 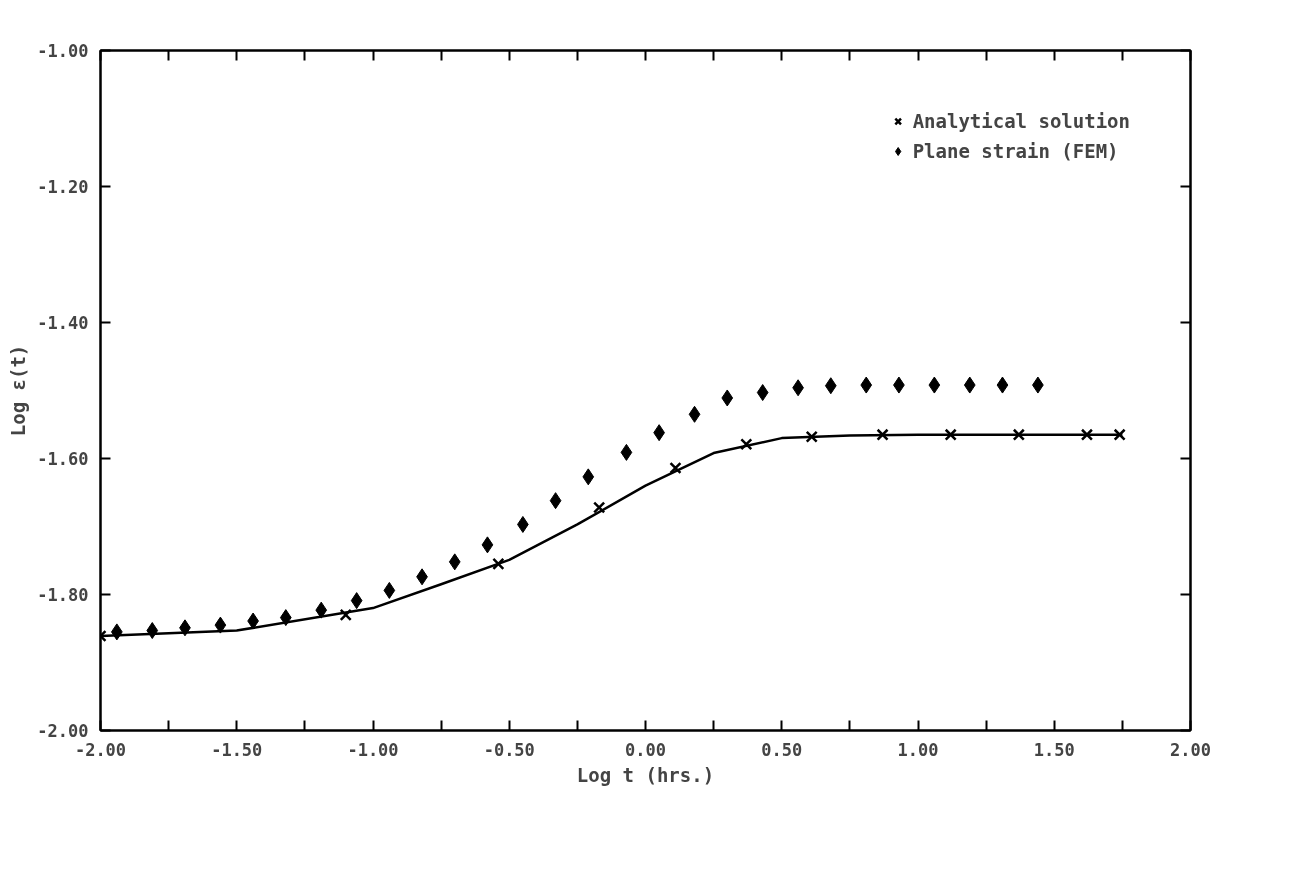 What do you see at coordinates (100, 749) in the screenshot?
I see `x-tick-label: -2.00` at bounding box center [100, 749].